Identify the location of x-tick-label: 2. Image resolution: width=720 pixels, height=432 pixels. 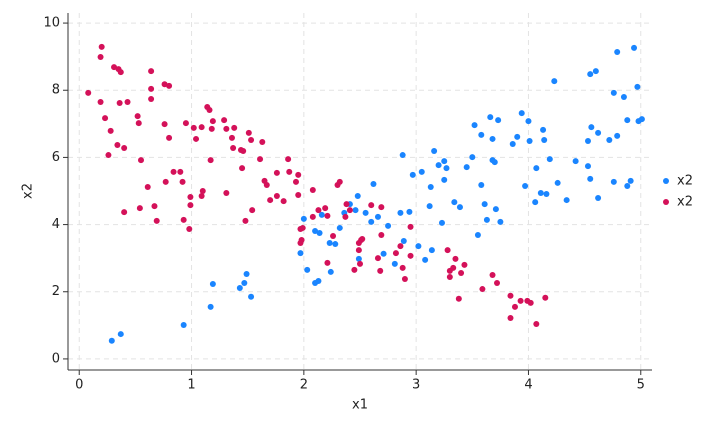
(304, 385).